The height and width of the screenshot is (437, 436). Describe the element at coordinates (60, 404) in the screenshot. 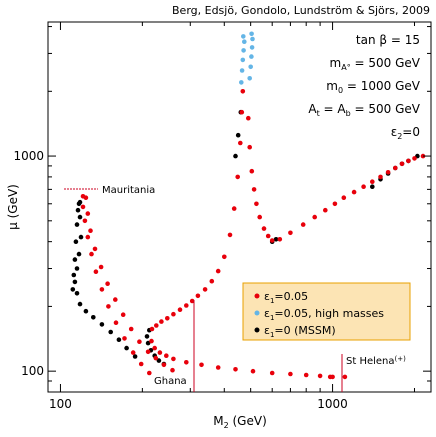

I see `x-tick-label: 100` at that location.